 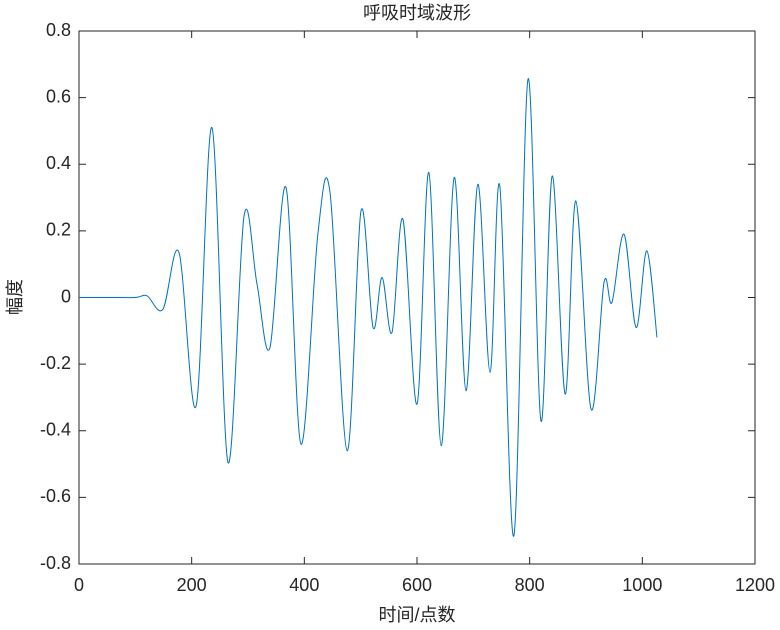 What do you see at coordinates (66, 296) in the screenshot?
I see `y-tick-label: 0` at bounding box center [66, 296].